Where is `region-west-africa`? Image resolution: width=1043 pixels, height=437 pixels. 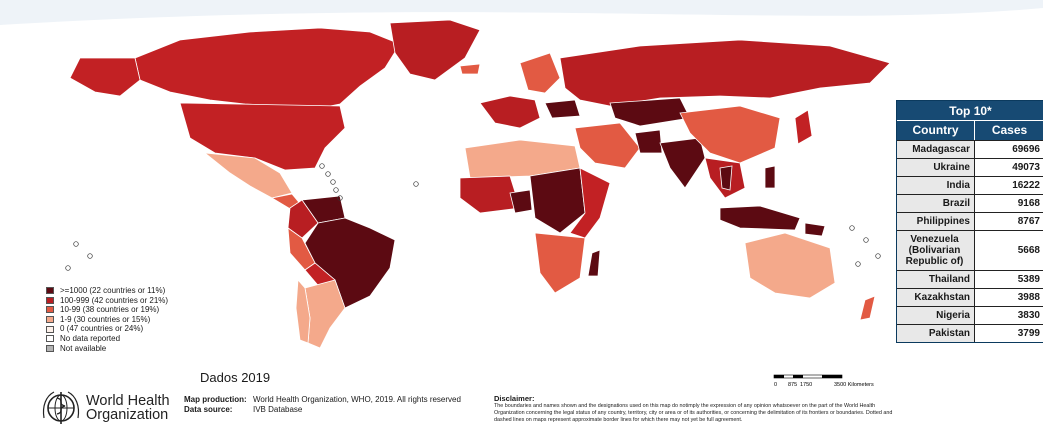 region-west-africa is located at coordinates (490, 194).